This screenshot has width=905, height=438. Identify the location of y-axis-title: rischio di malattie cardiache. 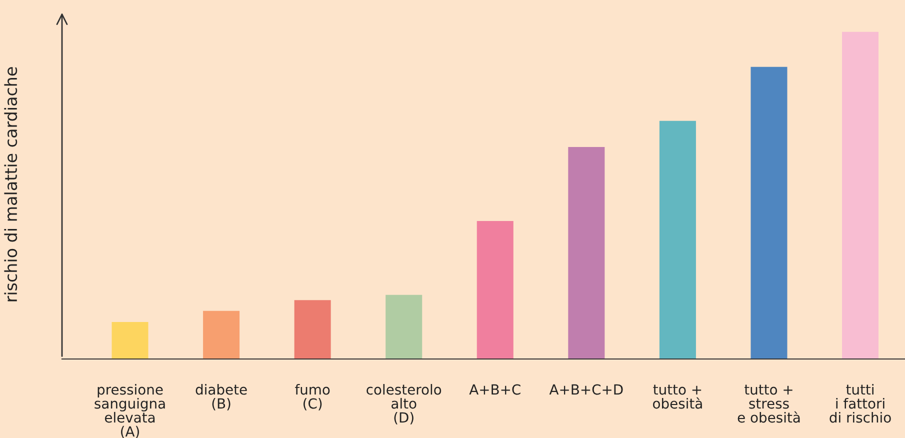
(11, 184).